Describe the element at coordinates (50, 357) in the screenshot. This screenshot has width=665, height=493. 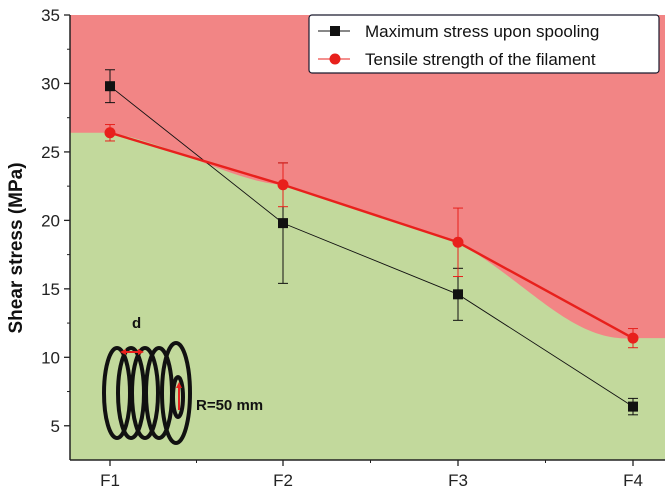
I see `y-tick-label: 10` at that location.